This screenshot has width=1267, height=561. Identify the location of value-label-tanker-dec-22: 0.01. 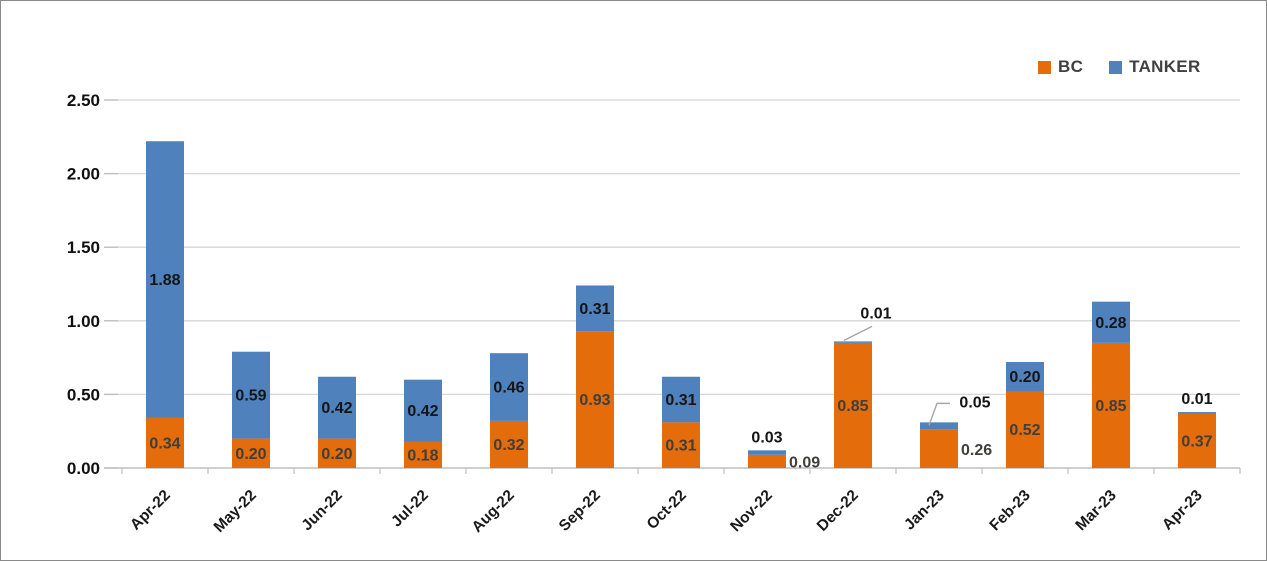
(875, 313).